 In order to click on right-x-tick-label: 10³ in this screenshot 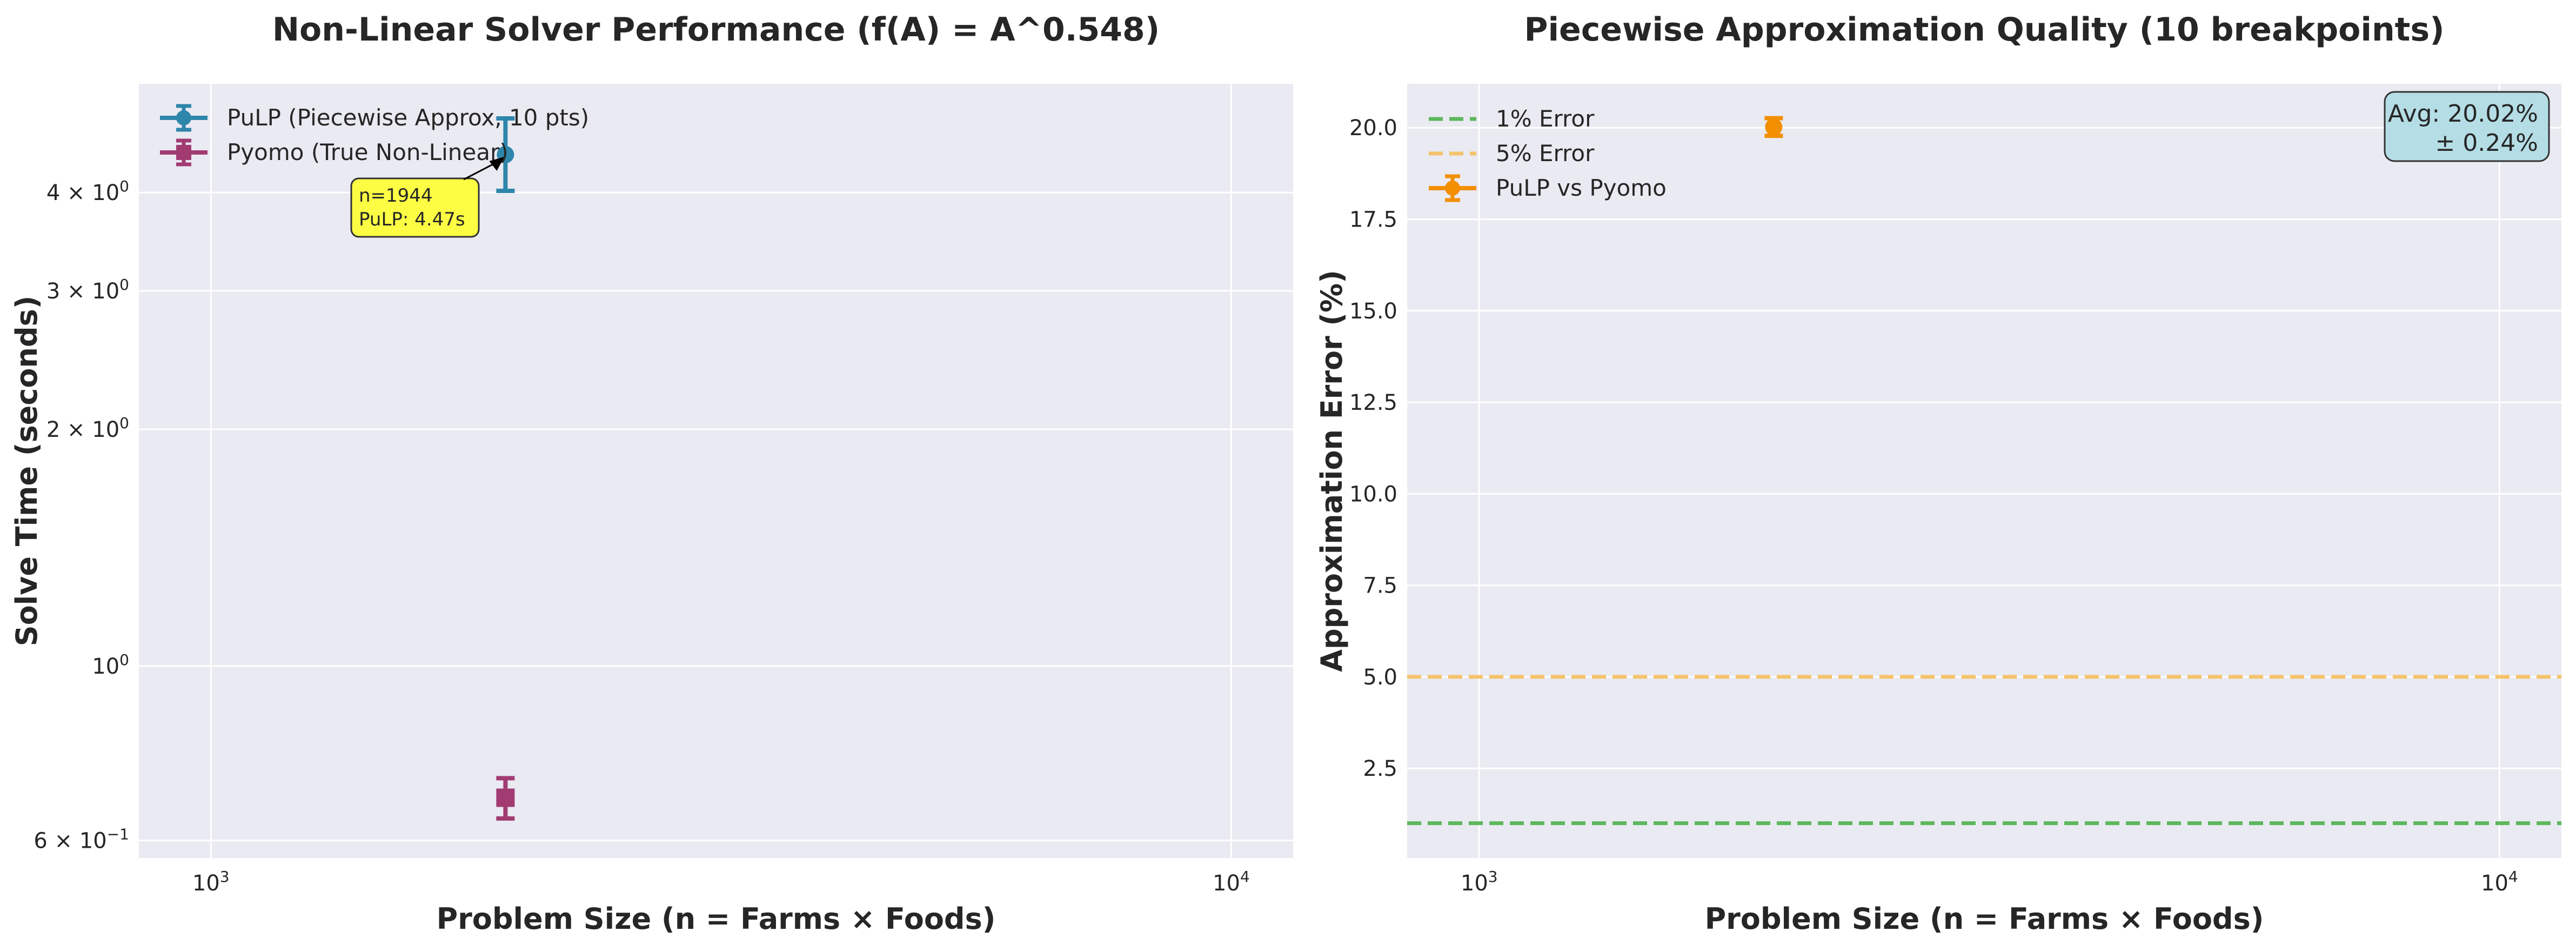, I will do `click(1479, 882)`.